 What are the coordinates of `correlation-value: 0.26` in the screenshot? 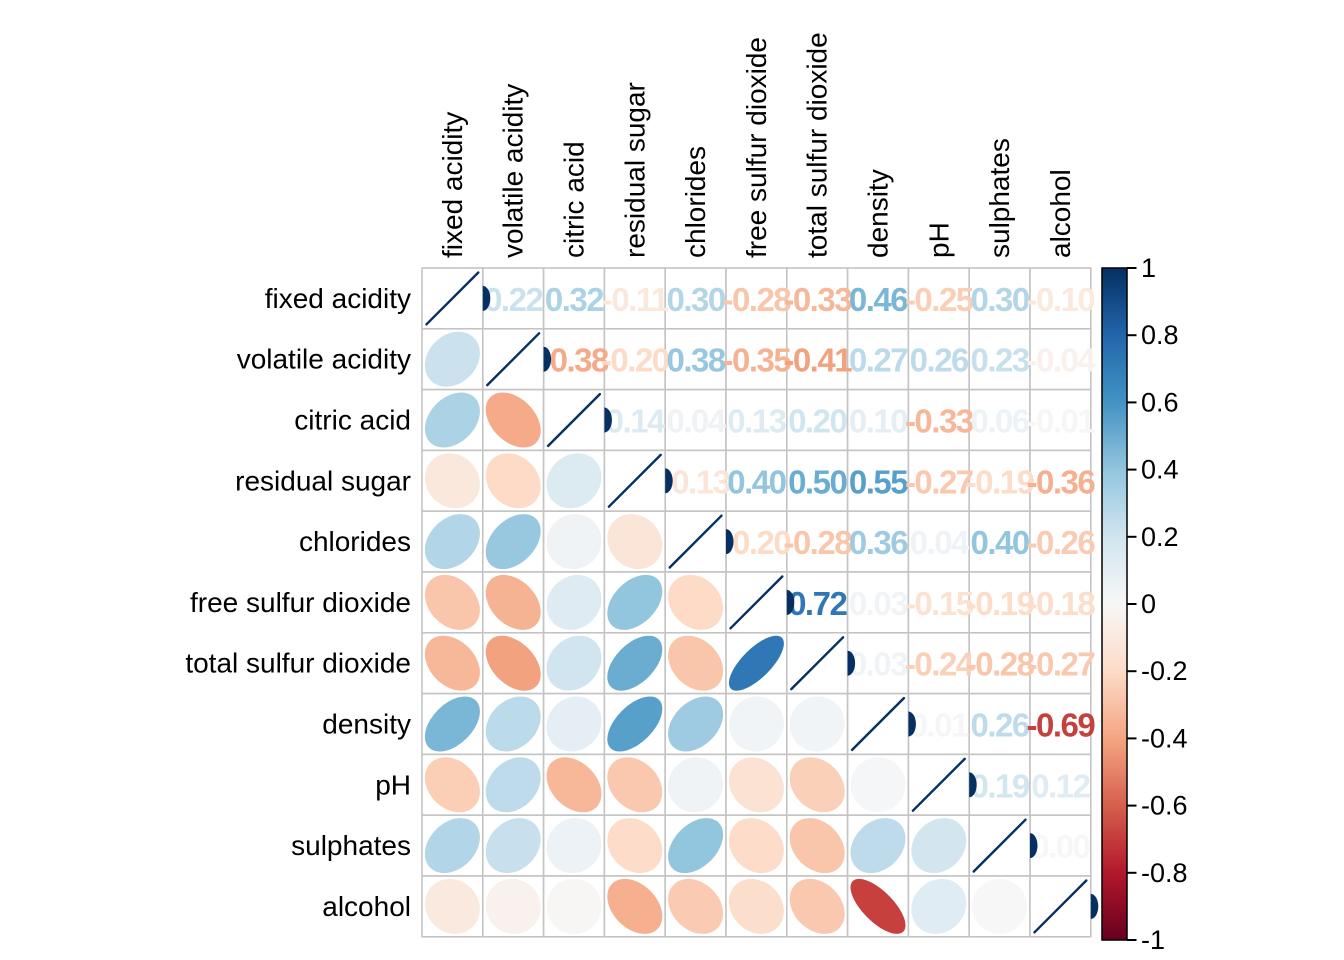 It's located at (939, 360).